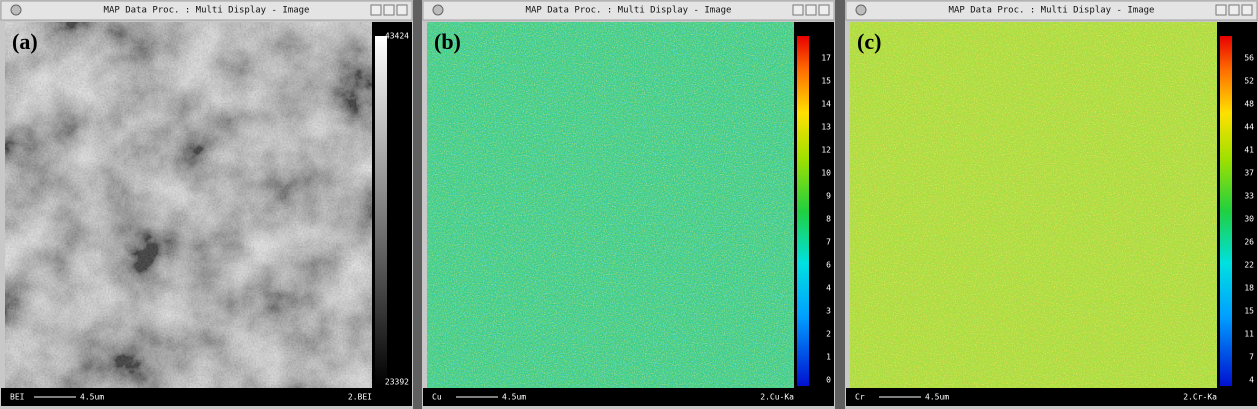 The image size is (1258, 409). I want to click on scale-label: 30, so click(1249, 219).